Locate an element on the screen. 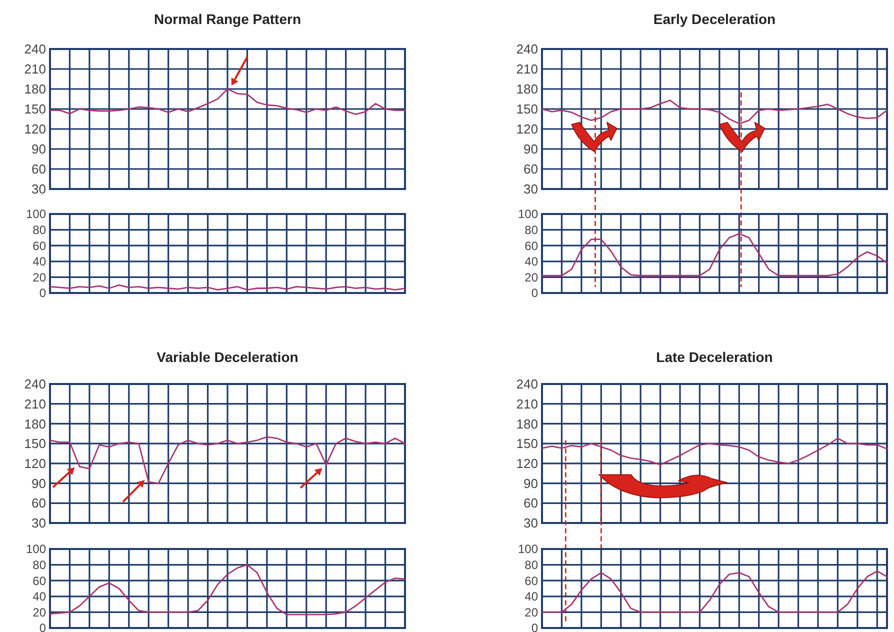 The image size is (894, 632). chart-title: Variable Deceleration is located at coordinates (227, 357).